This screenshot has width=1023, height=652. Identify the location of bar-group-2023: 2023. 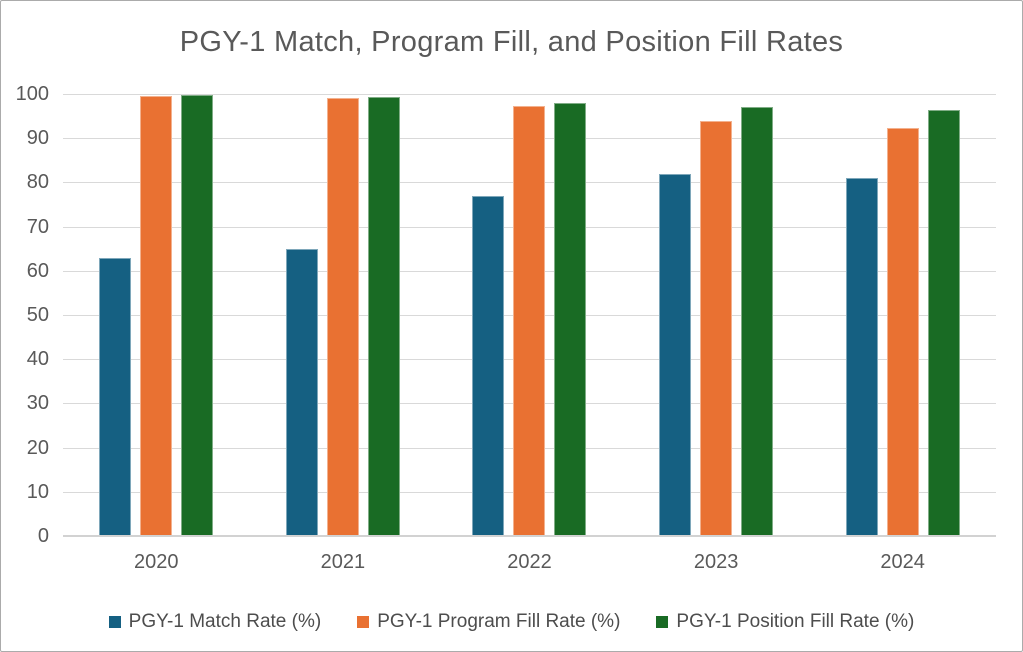
(716, 333).